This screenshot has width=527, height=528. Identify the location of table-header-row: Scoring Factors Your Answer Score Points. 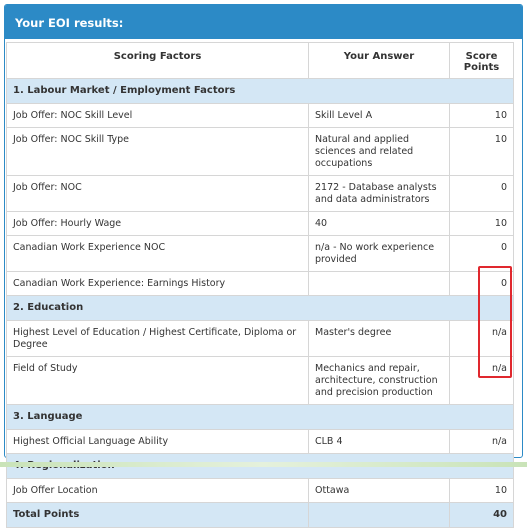
(260, 60).